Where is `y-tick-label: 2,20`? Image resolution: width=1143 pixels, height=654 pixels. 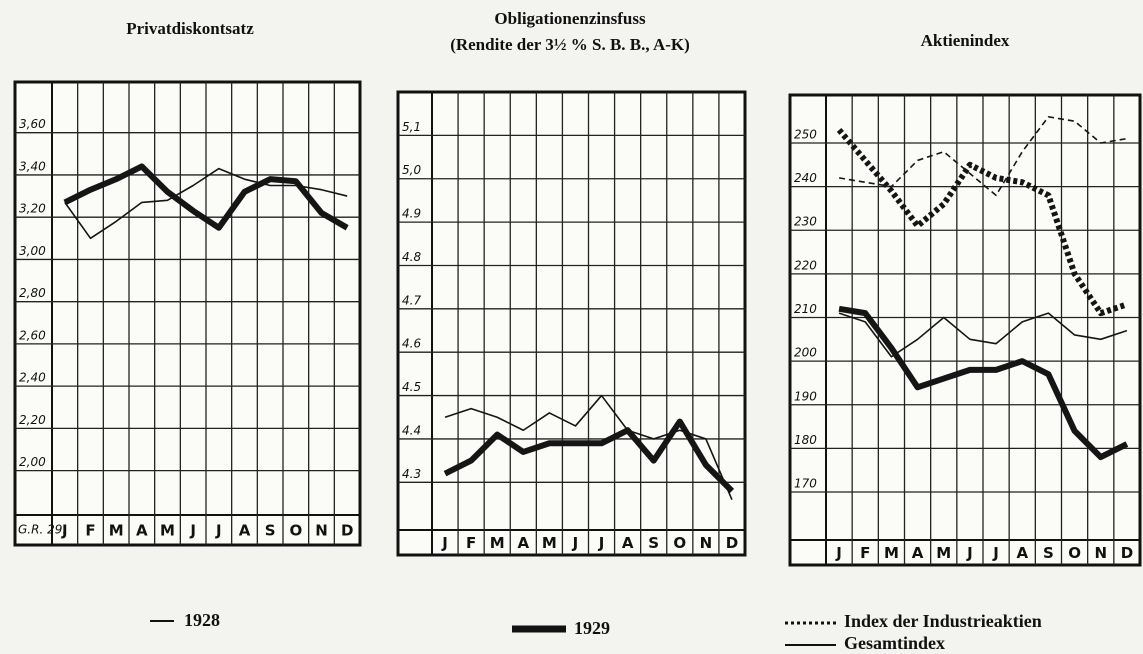 y-tick-label: 2,20 is located at coordinates (32, 420).